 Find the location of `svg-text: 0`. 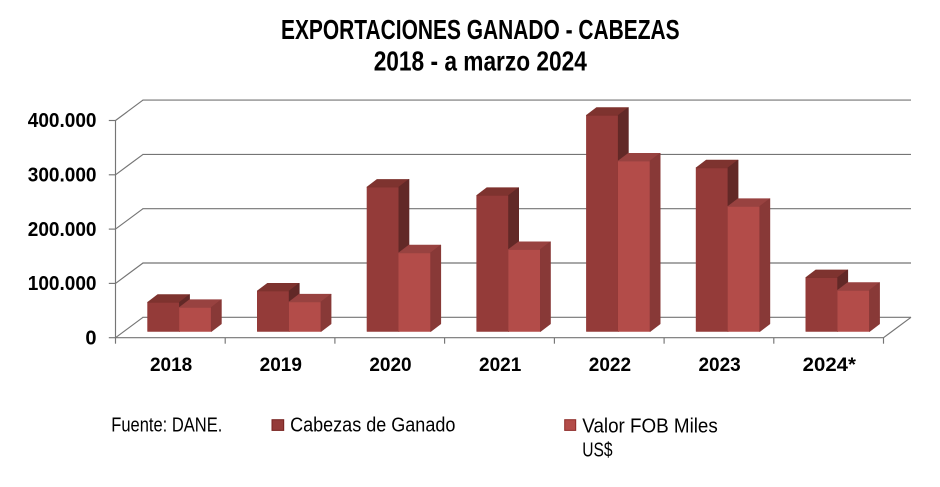

svg-text: 0 is located at coordinates (90, 338).